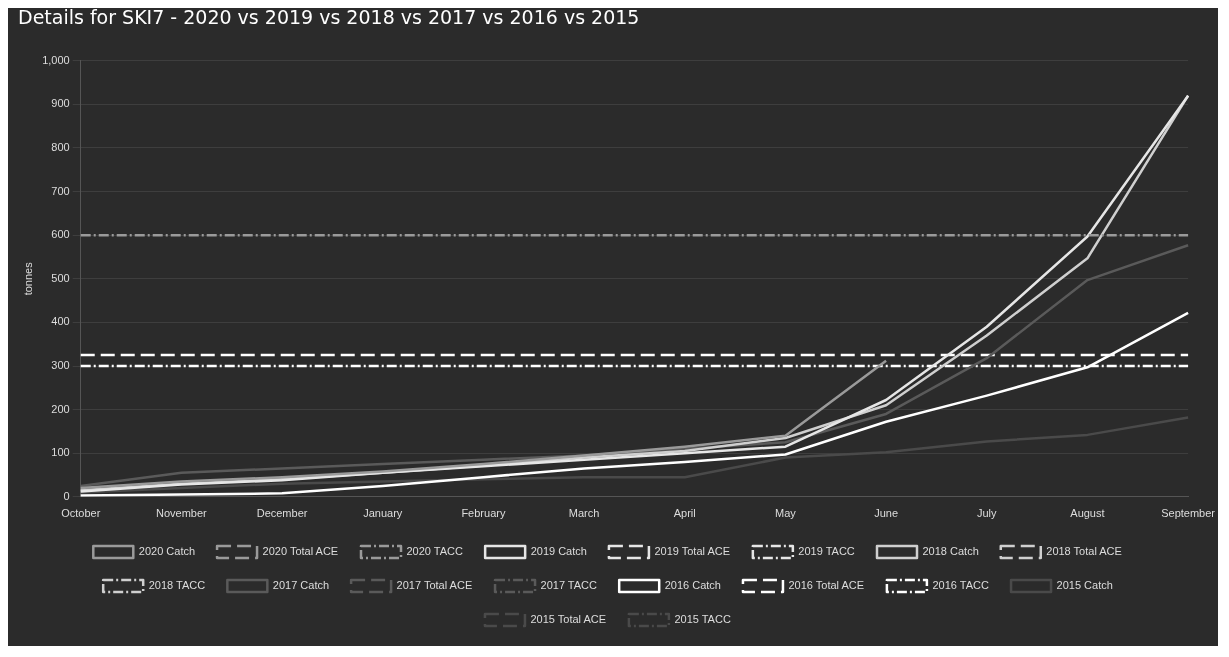 Image resolution: width=1229 pixels, height=657 pixels. I want to click on legend-label: 2015 TACC, so click(702, 619).